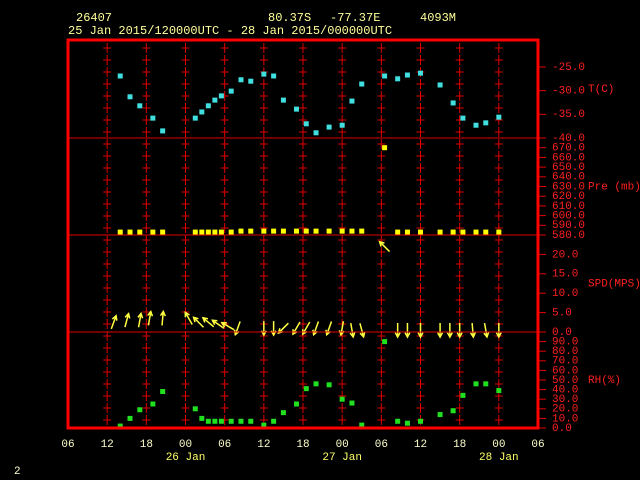  I want to click on x-tick-label: 18, so click(459, 445).